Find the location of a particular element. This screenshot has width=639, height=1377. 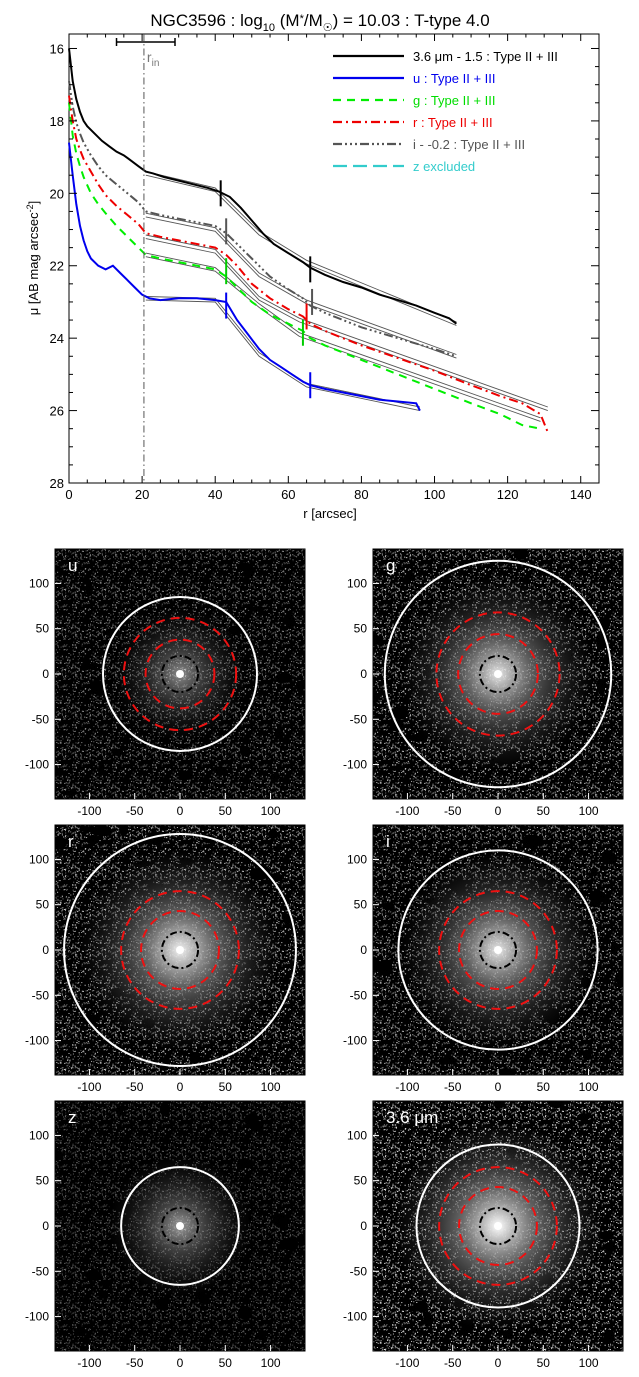

x-tick-label: 0 is located at coordinates (68, 494).